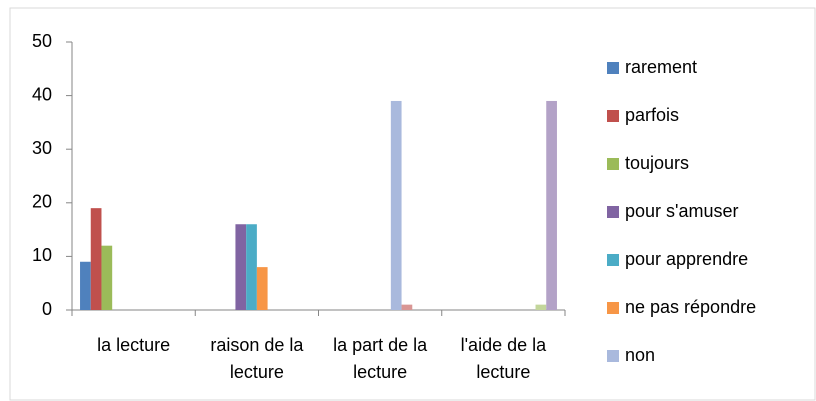 This screenshot has height=401, width=816. What do you see at coordinates (652, 115) in the screenshot?
I see `legend-label: parfois` at bounding box center [652, 115].